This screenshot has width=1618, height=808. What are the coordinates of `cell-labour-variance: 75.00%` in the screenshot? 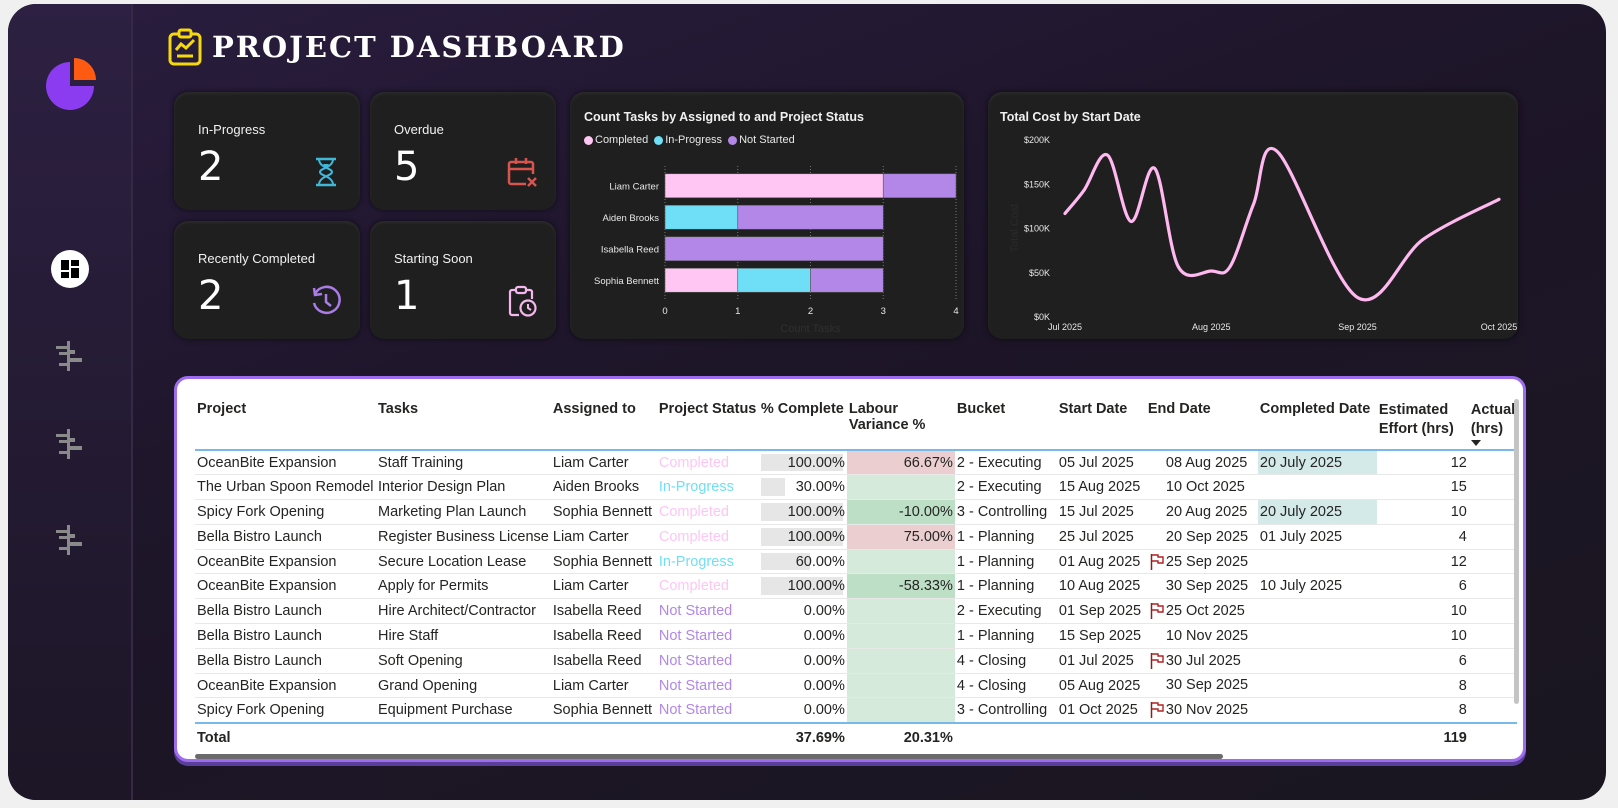 It's located at (900, 537).